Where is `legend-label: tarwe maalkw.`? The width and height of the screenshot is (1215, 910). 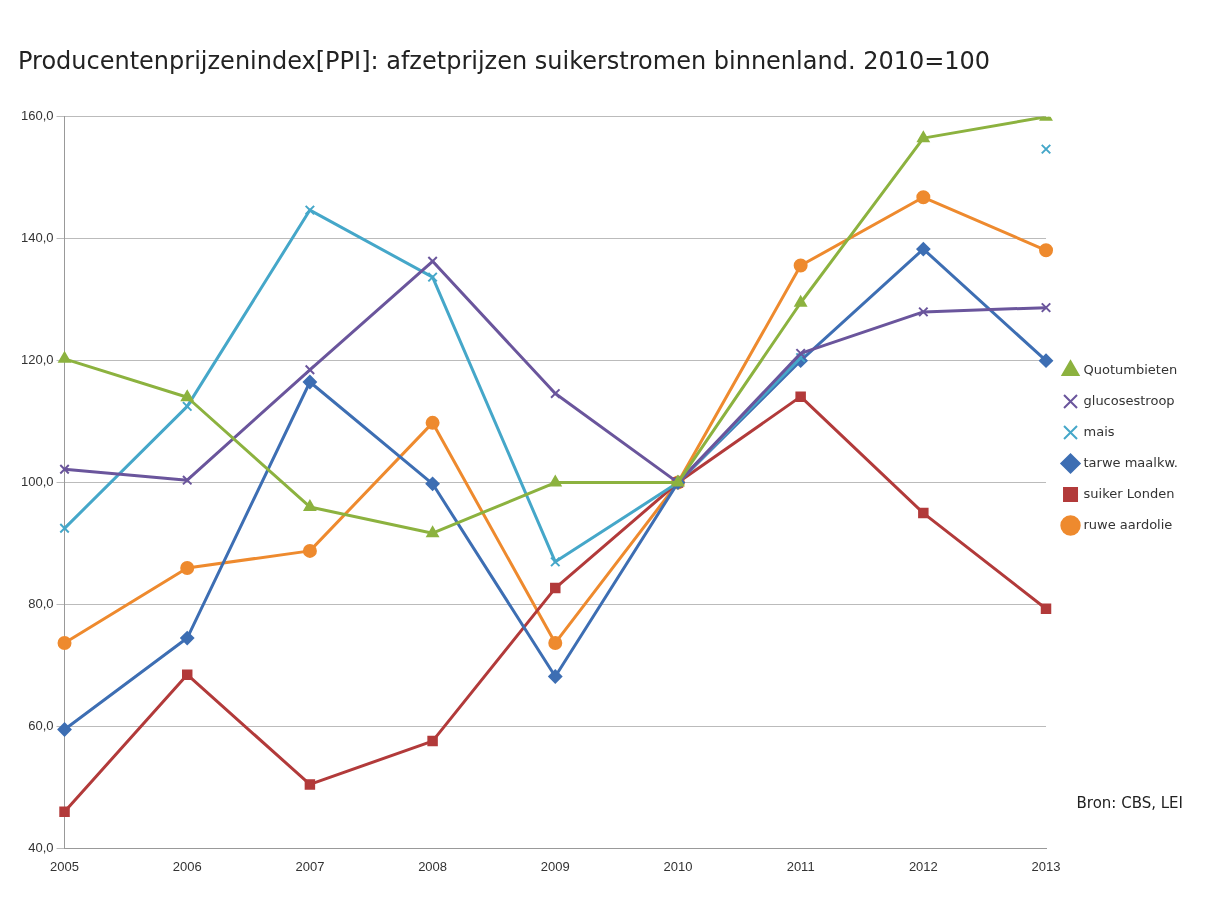 legend-label: tarwe maalkw. is located at coordinates (1131, 462).